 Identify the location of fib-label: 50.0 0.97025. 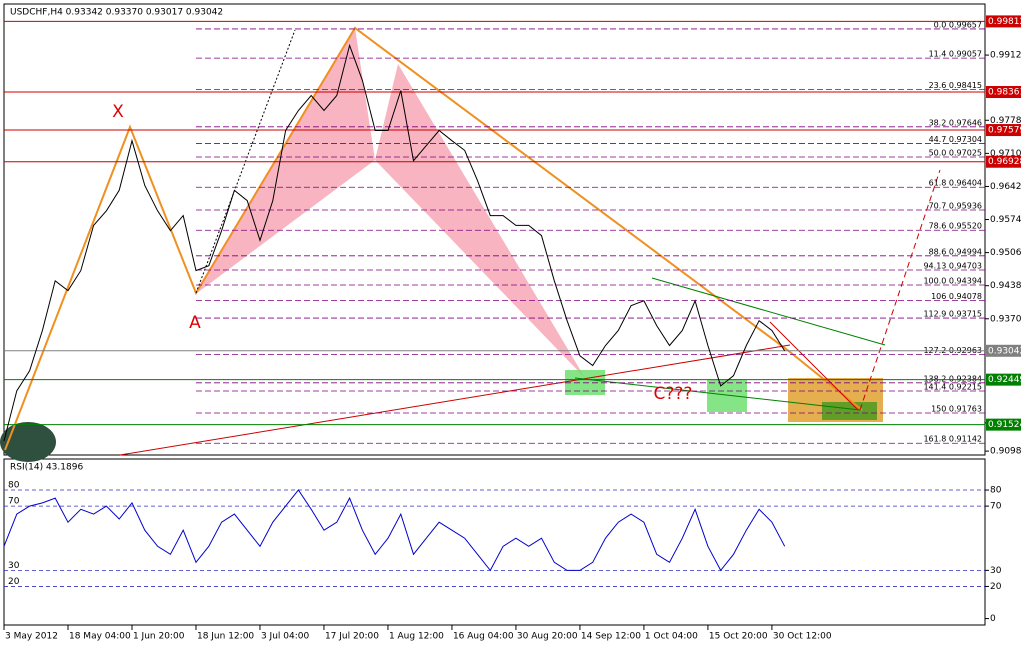
(955, 153).